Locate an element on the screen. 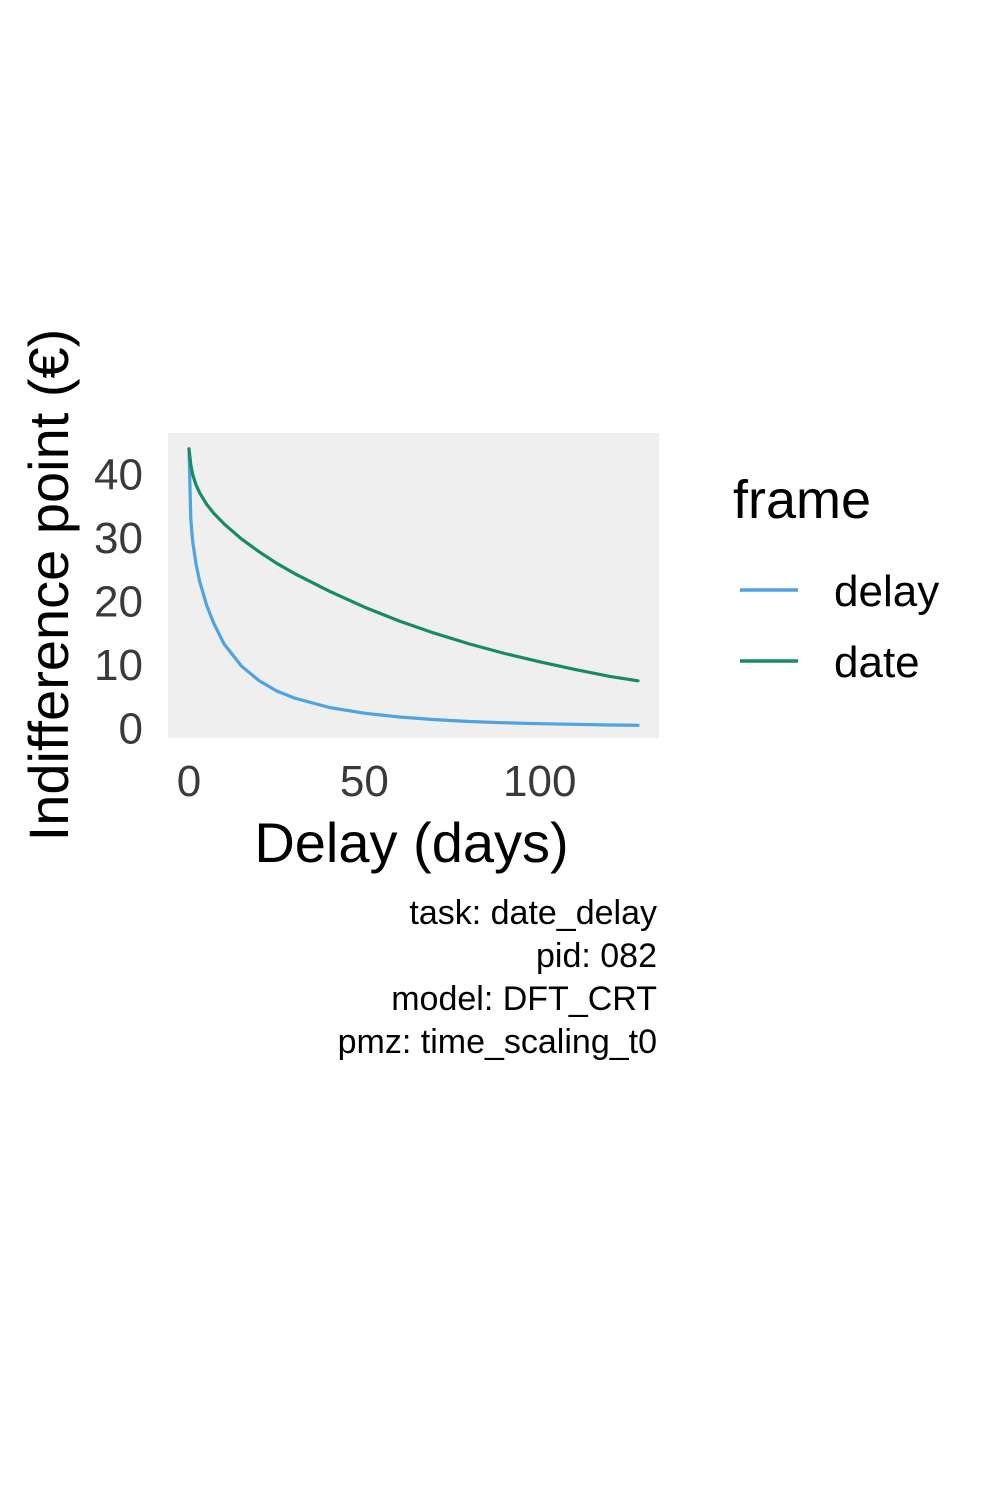 The height and width of the screenshot is (1499, 1003). y-tick-label: 40 is located at coordinates (118, 474).